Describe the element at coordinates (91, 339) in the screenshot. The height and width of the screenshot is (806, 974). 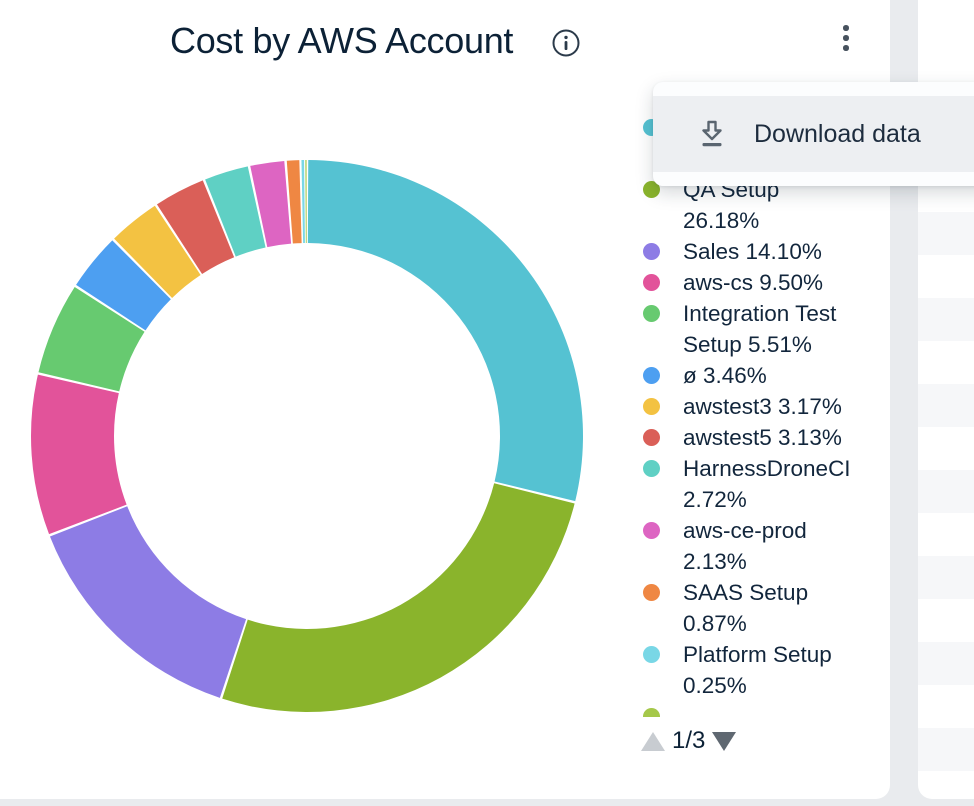
I see `donut-segment-integration-test-setup` at that location.